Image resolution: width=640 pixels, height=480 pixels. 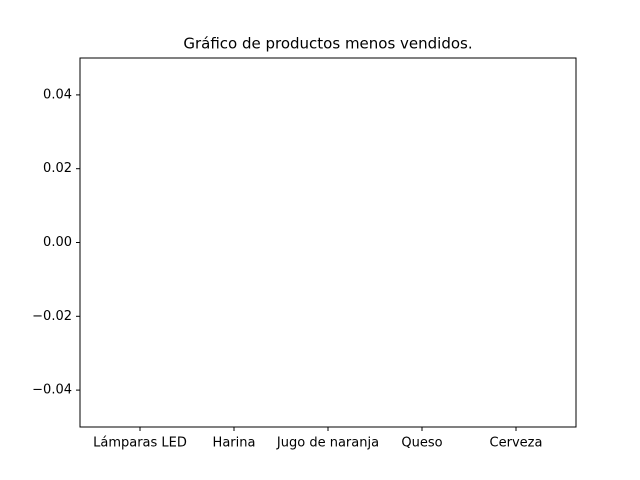 I want to click on x-tick-label: Queso, so click(x=421, y=443).